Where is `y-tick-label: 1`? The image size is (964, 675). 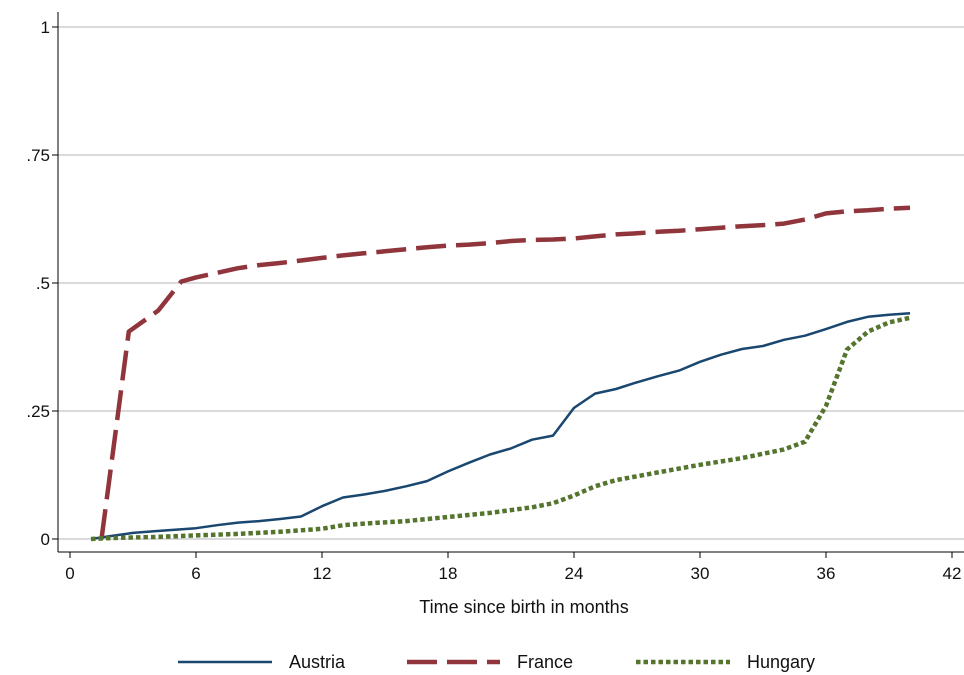 y-tick-label: 1 is located at coordinates (45, 27).